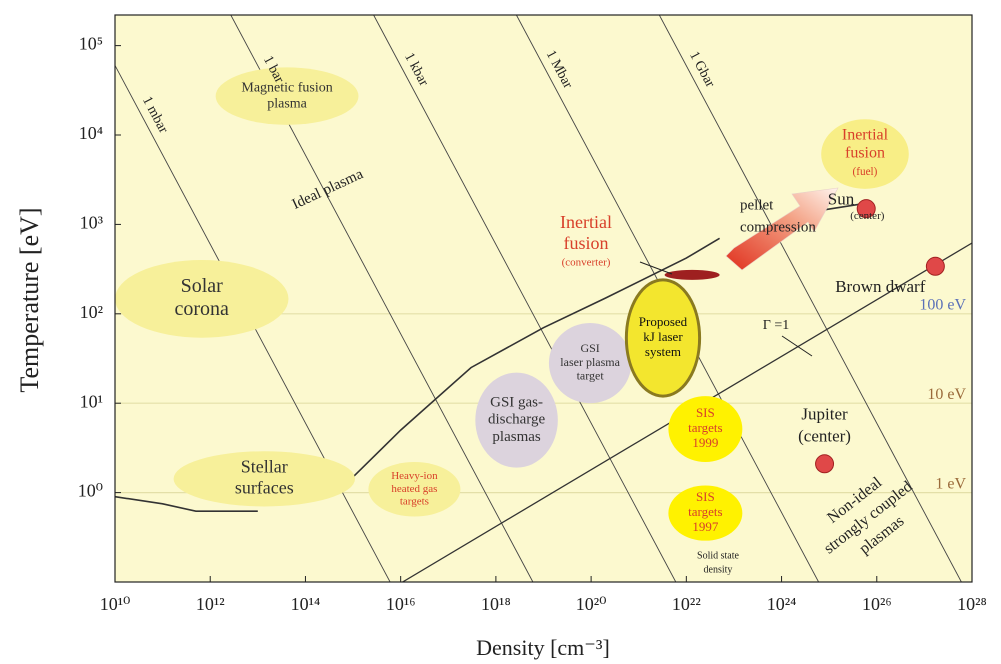  Describe the element at coordinates (757, 205) in the screenshot. I see `pellet-label: pellet` at that location.